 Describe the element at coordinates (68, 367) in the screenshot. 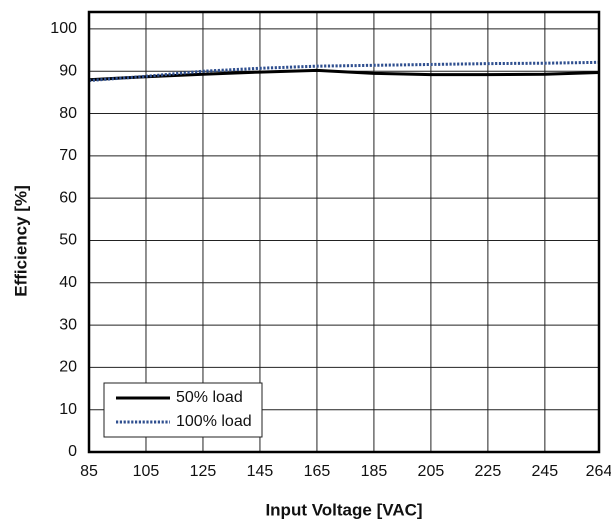

I see `y-tick-label: 20` at that location.